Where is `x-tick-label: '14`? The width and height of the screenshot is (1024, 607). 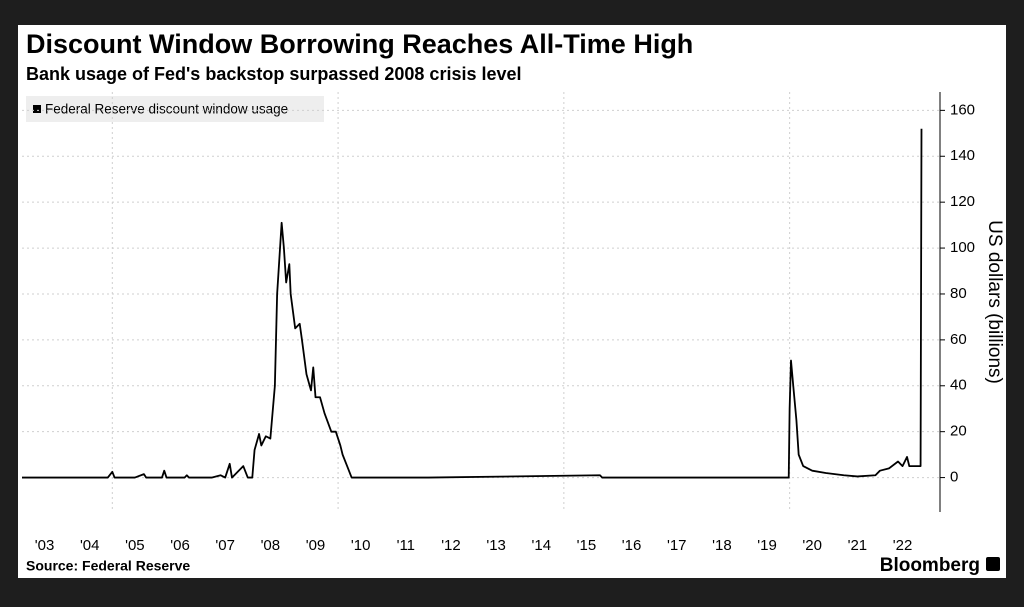
x-tick-label: '14 is located at coordinates (542, 545).